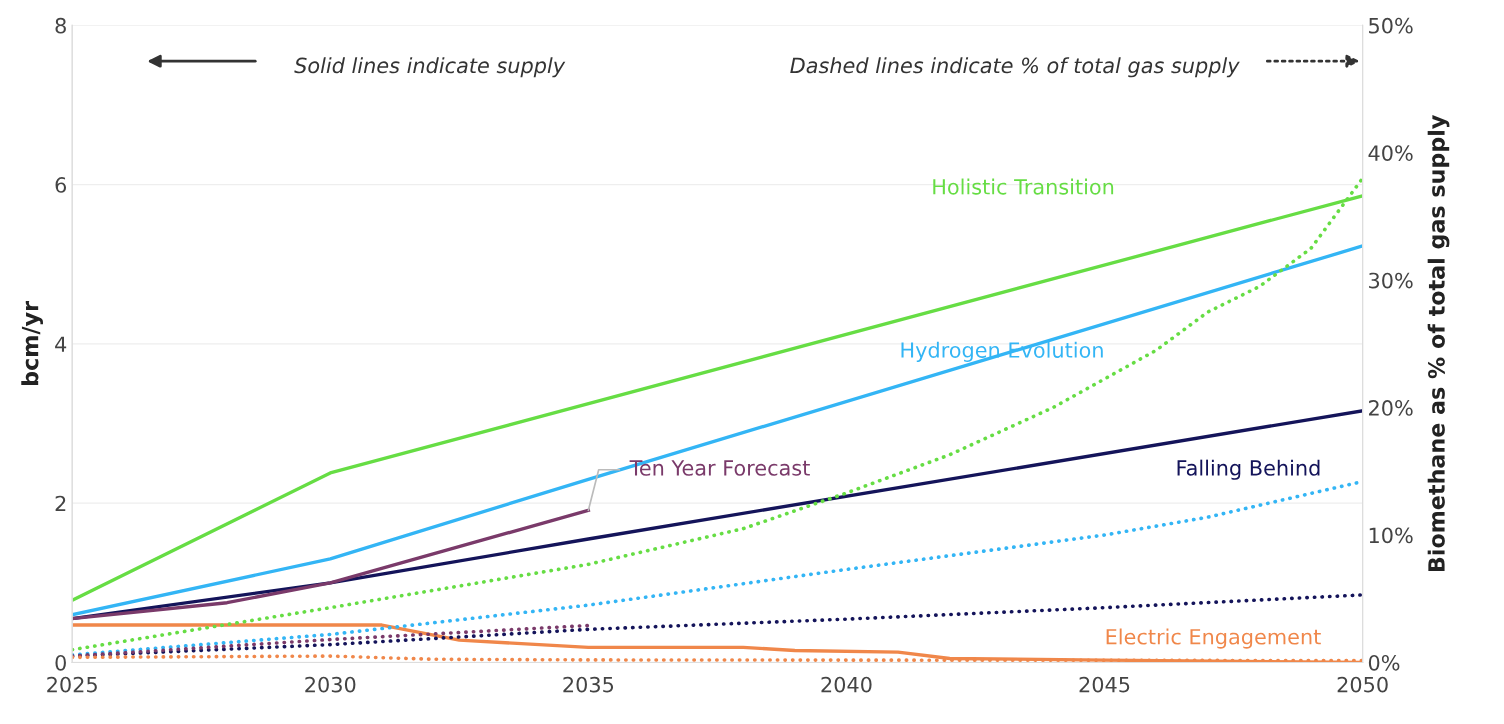 Image resolution: width=1504 pixels, height=724 pixels. Describe the element at coordinates (61, 185) in the screenshot. I see `y-tick-label: 6` at that location.